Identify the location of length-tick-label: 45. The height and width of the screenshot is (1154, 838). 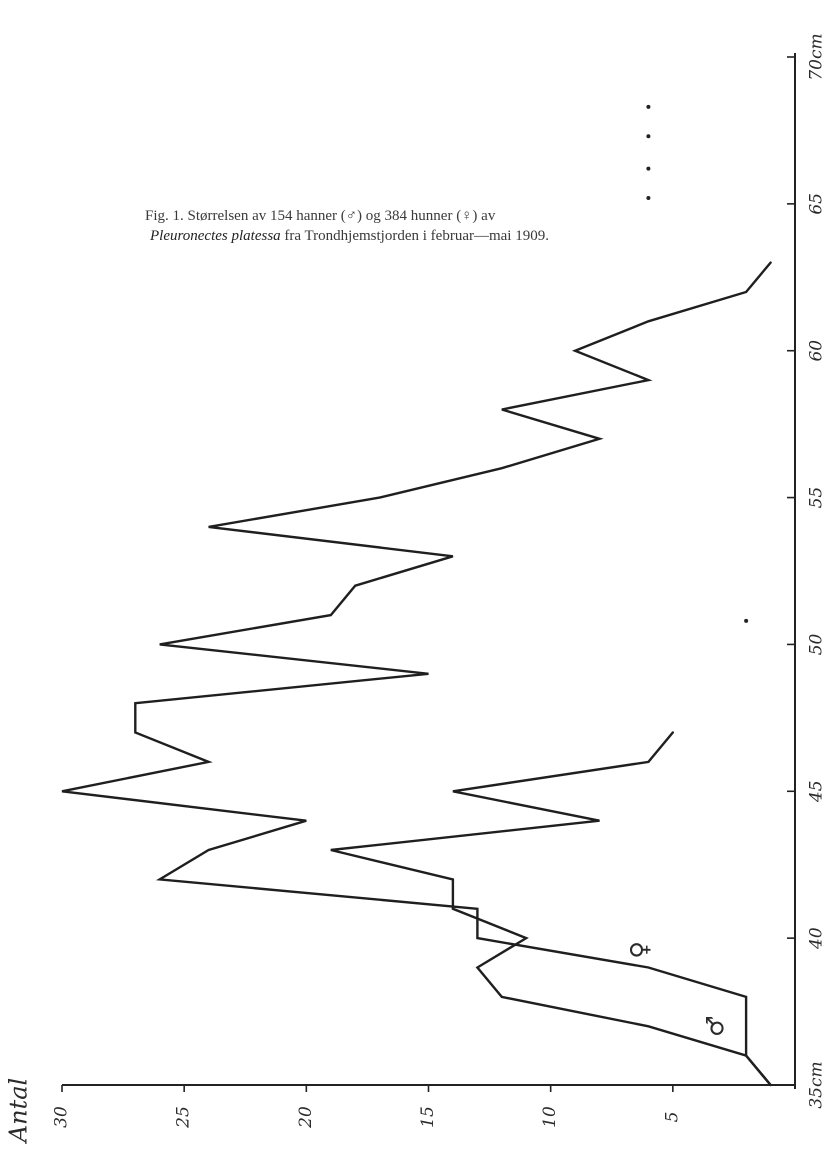
(817, 791).